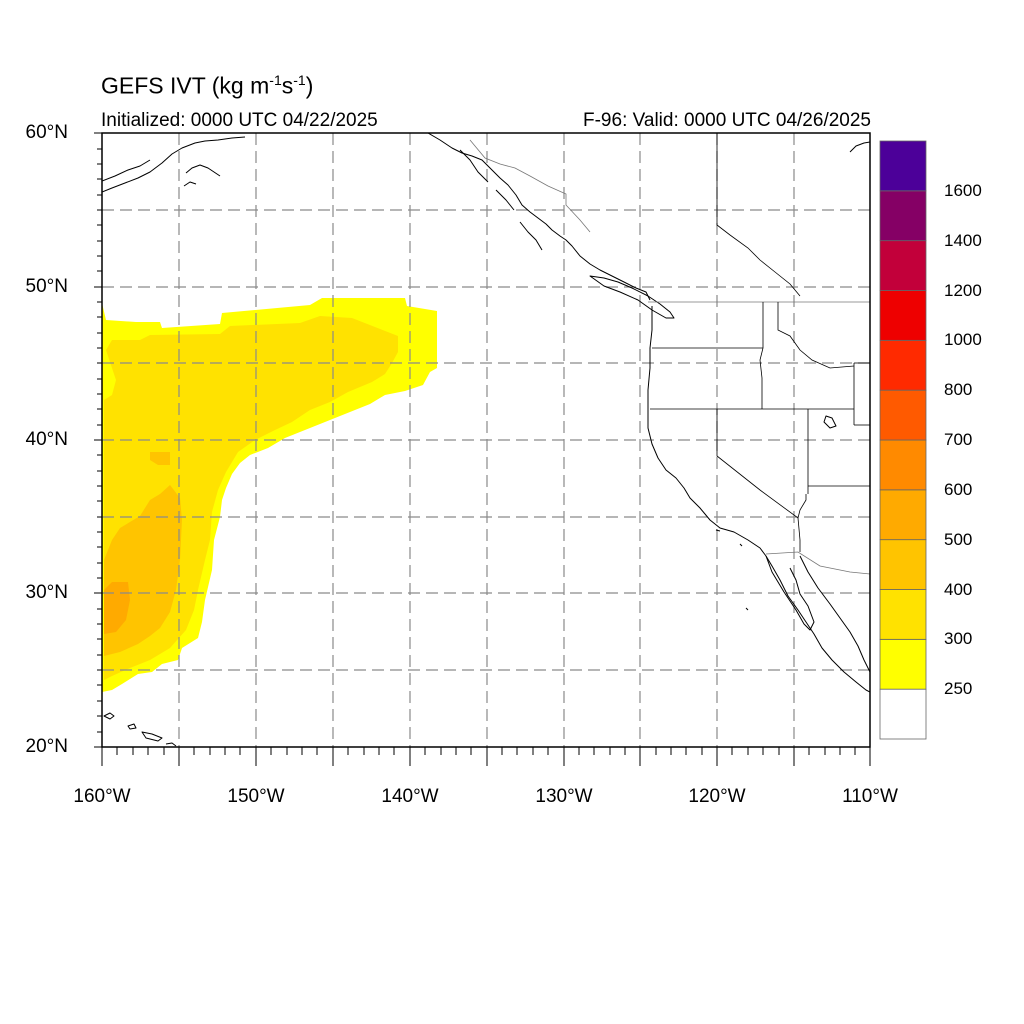 Image resolution: width=1024 pixels, height=1024 pixels. I want to click on colorbar-label: 1000, so click(963, 340).